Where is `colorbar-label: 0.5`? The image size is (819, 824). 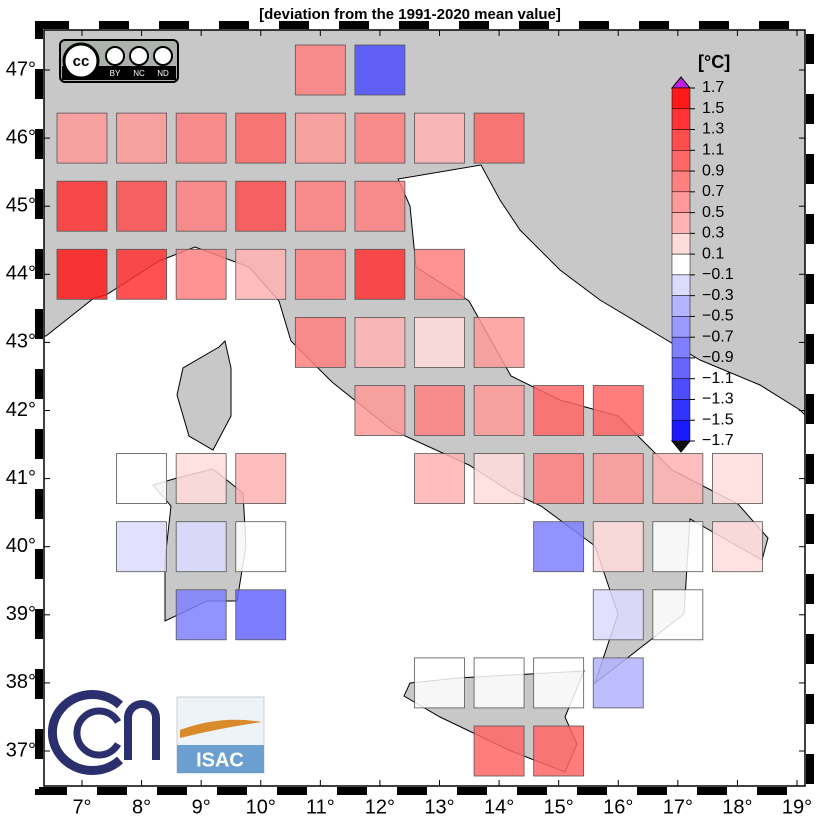
colorbar-label: 0.5 is located at coordinates (713, 212).